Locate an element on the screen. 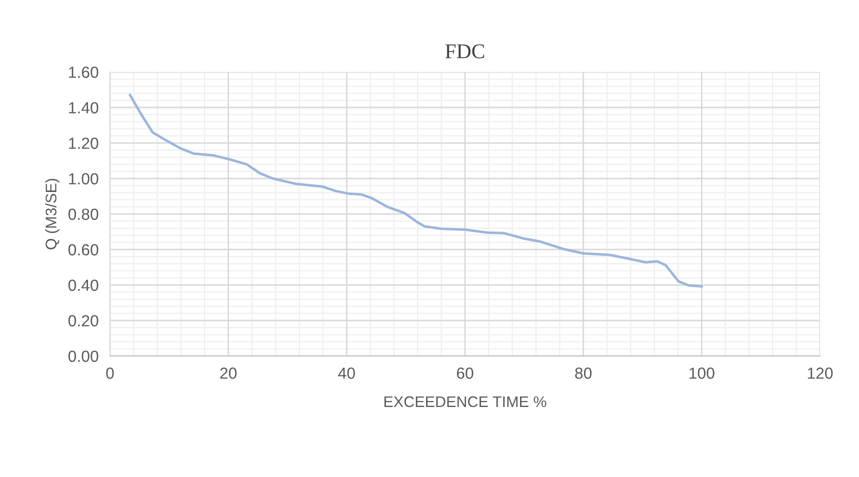 The image size is (859, 477). y-tick-label: 0.60 is located at coordinates (83, 250).